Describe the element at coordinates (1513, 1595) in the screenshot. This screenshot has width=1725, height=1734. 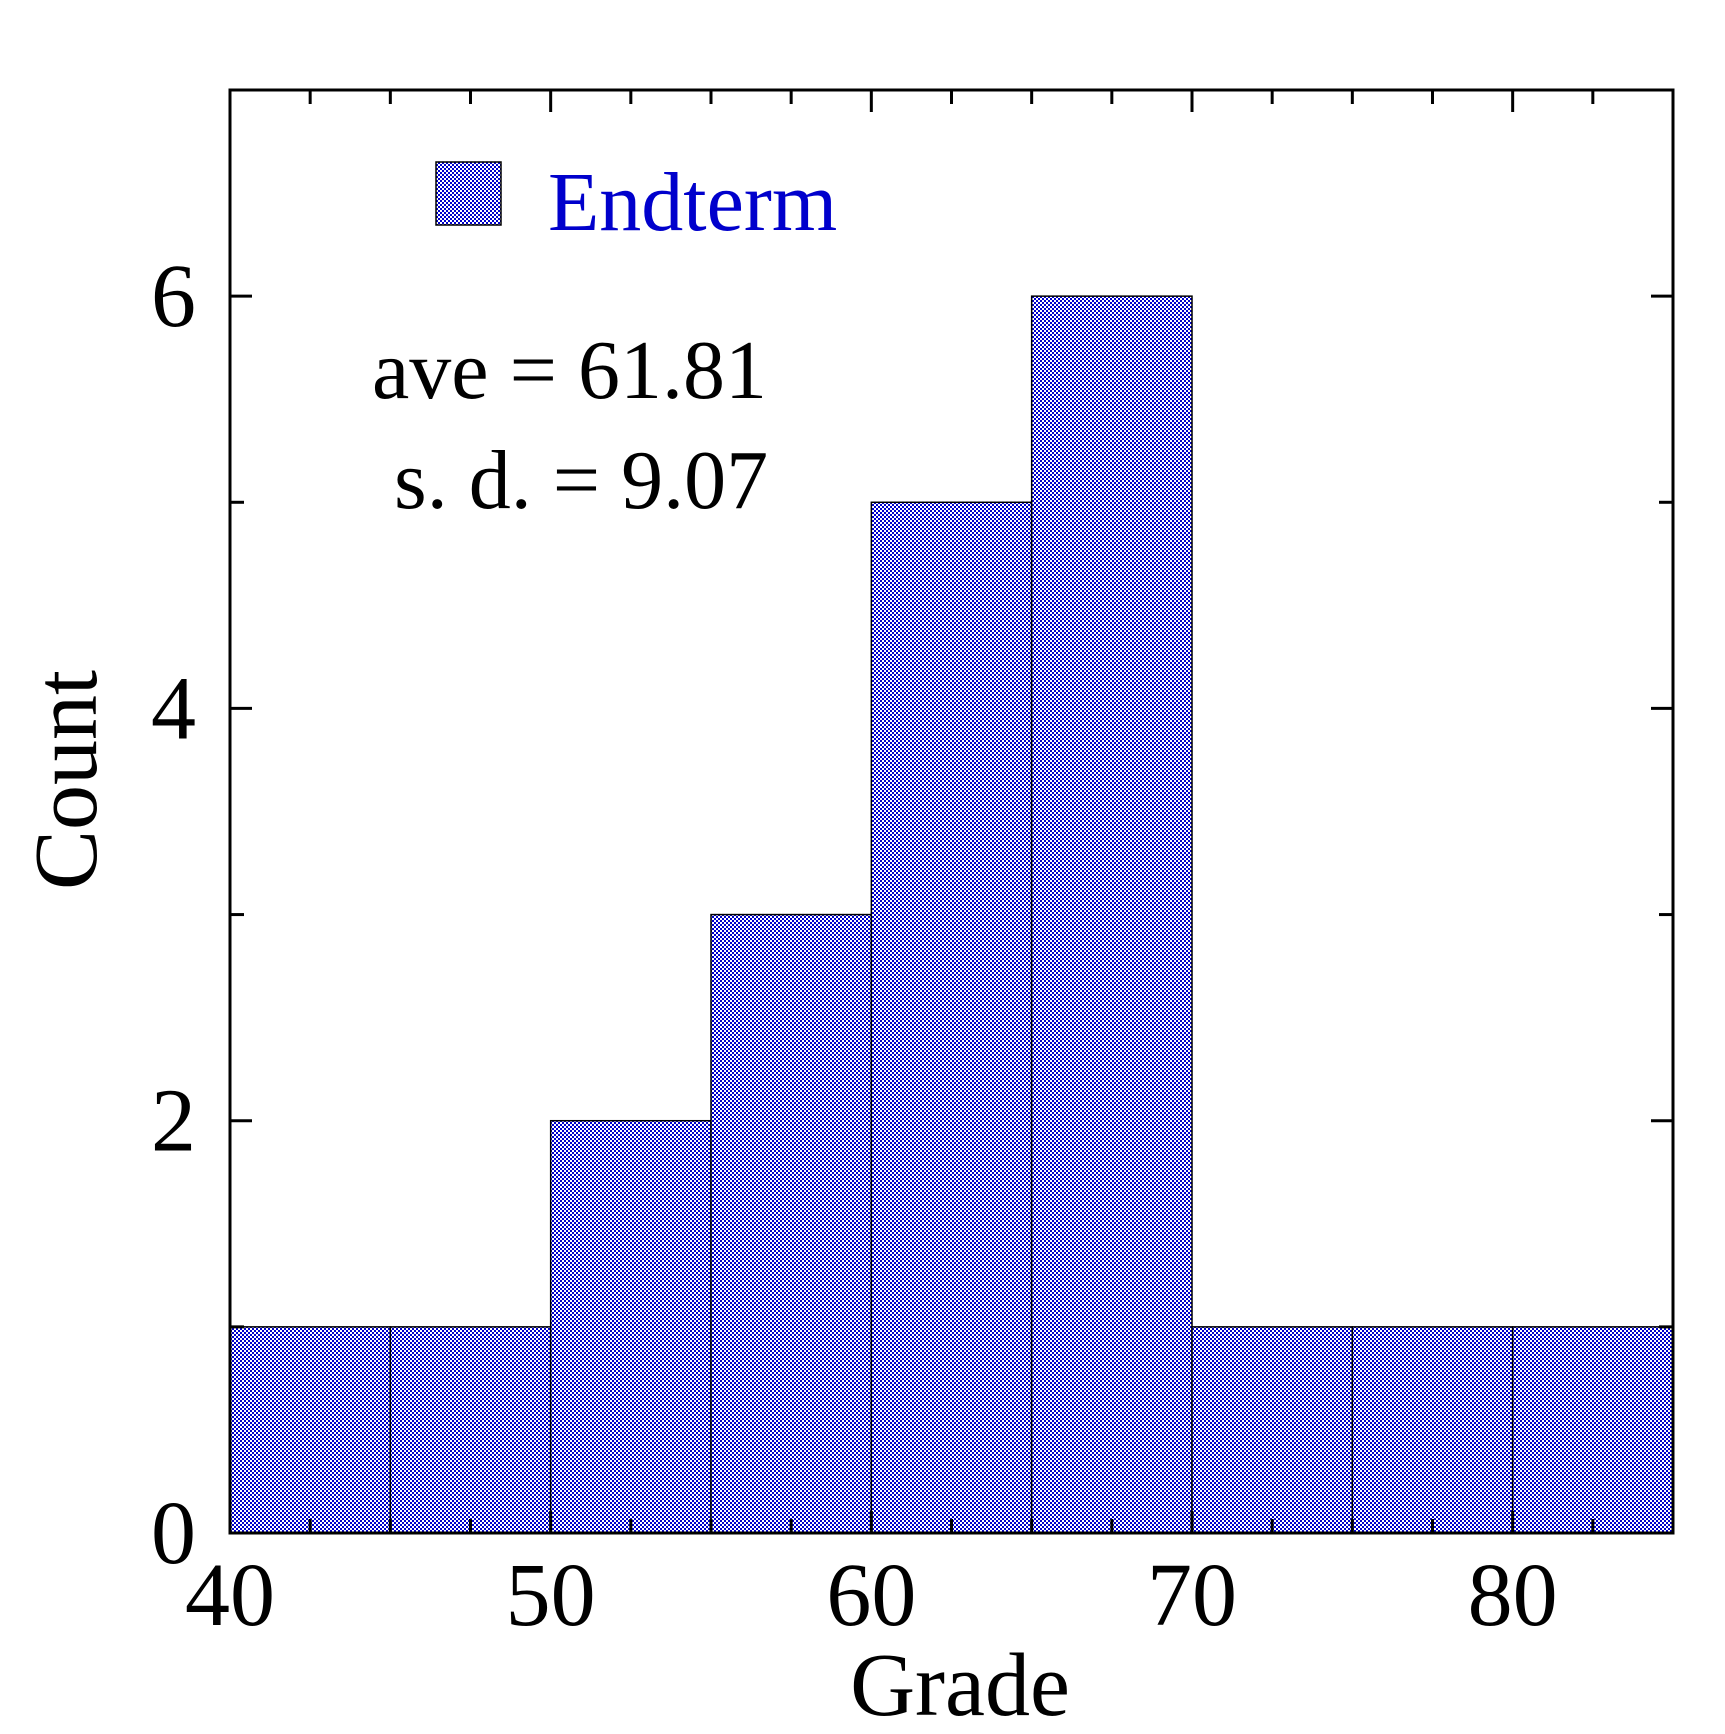
I see `x-tick-label: 80` at that location.